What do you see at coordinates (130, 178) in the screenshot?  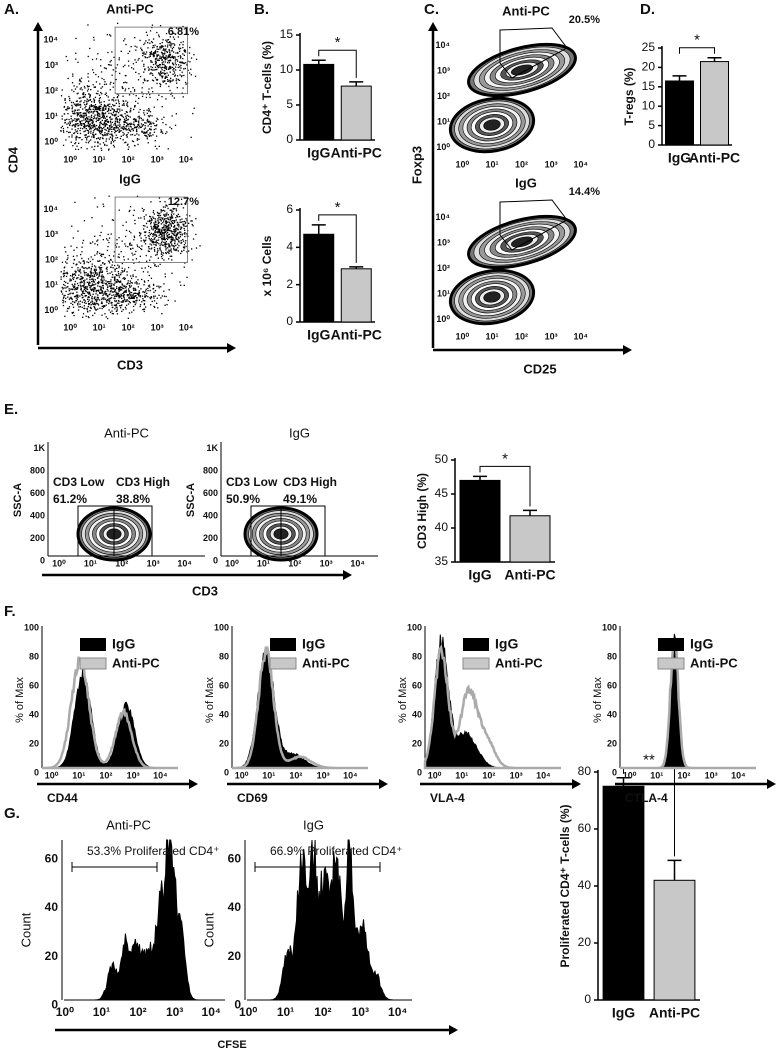 I see `plot-title: IgG` at bounding box center [130, 178].